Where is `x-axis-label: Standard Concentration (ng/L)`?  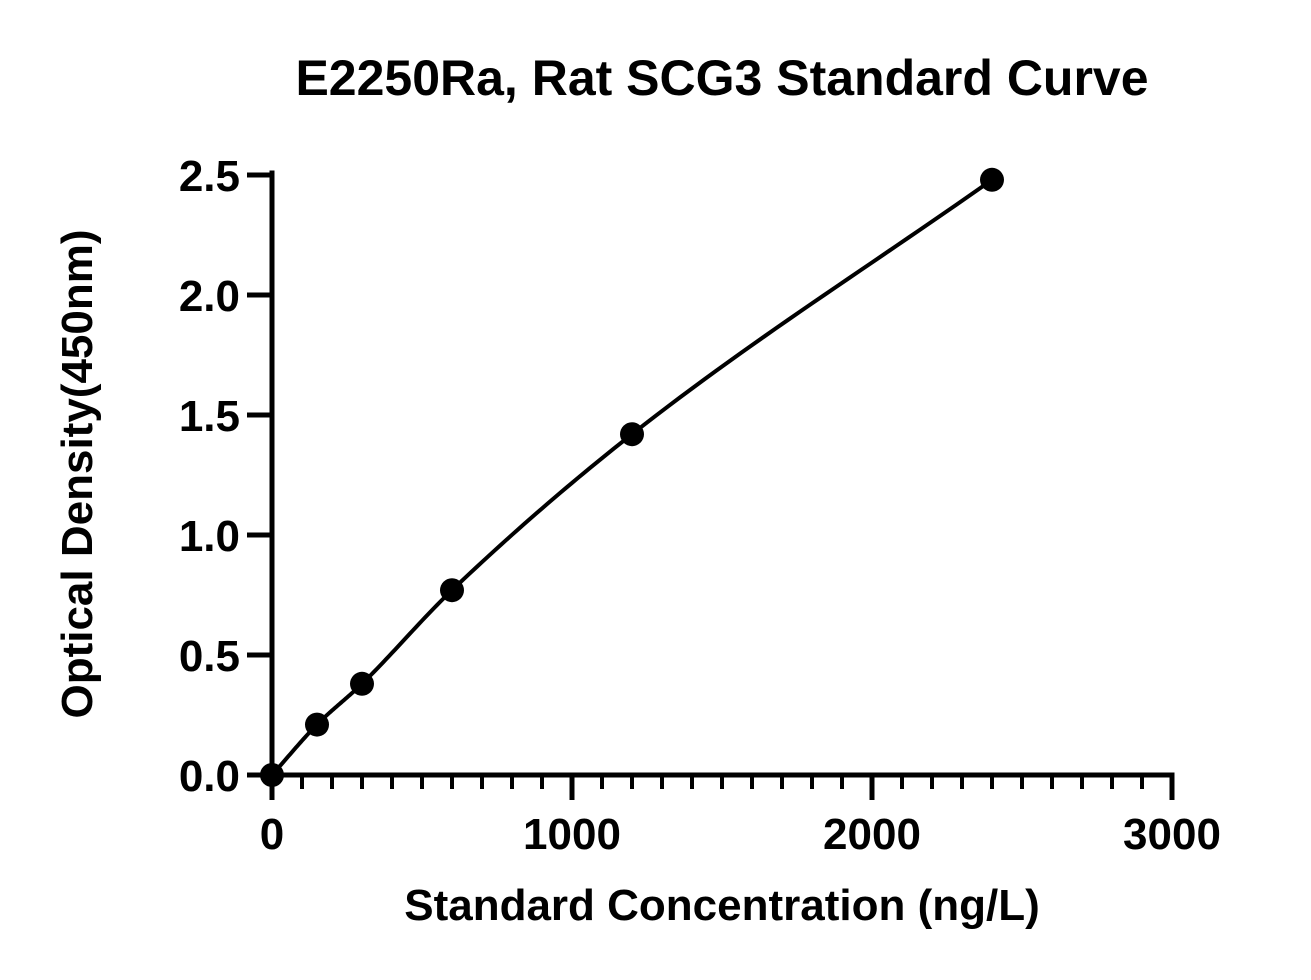
x-axis-label: Standard Concentration (ng/L) is located at coordinates (722, 905).